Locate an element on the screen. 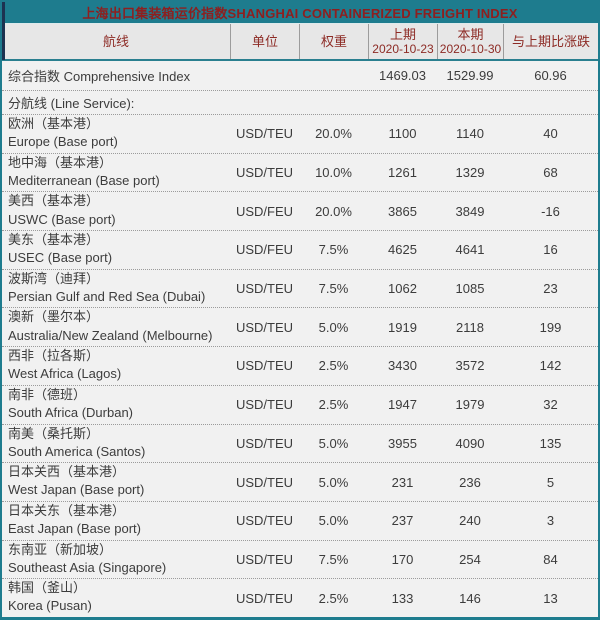  change-value-cell: 16 is located at coordinates (550, 250).